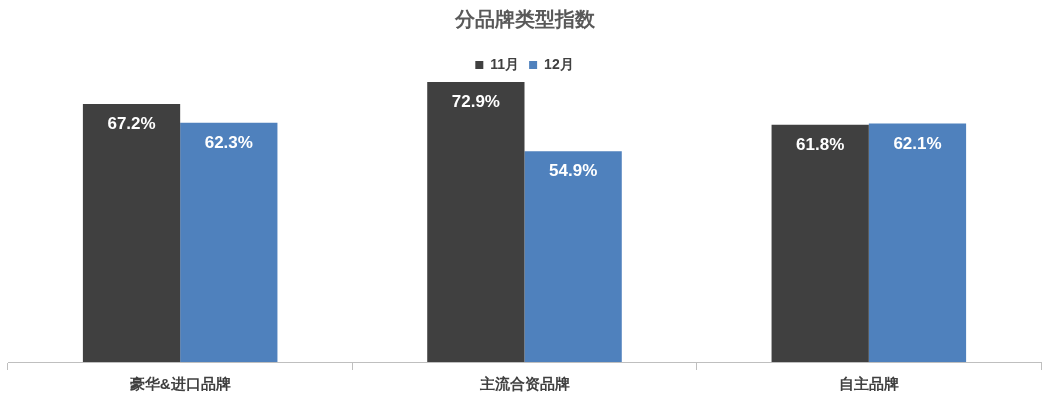  Describe the element at coordinates (917, 143) in the screenshot. I see `data-label: 62.1%` at that location.